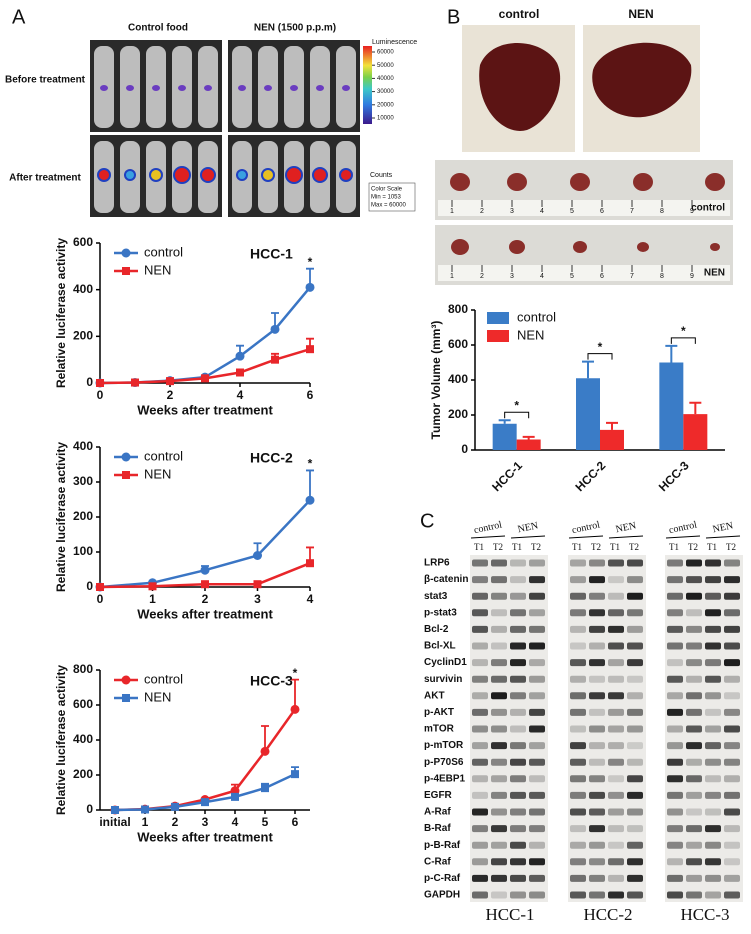  What do you see at coordinates (692, 211) in the screenshot?
I see `ruler-label: 9` at bounding box center [692, 211].